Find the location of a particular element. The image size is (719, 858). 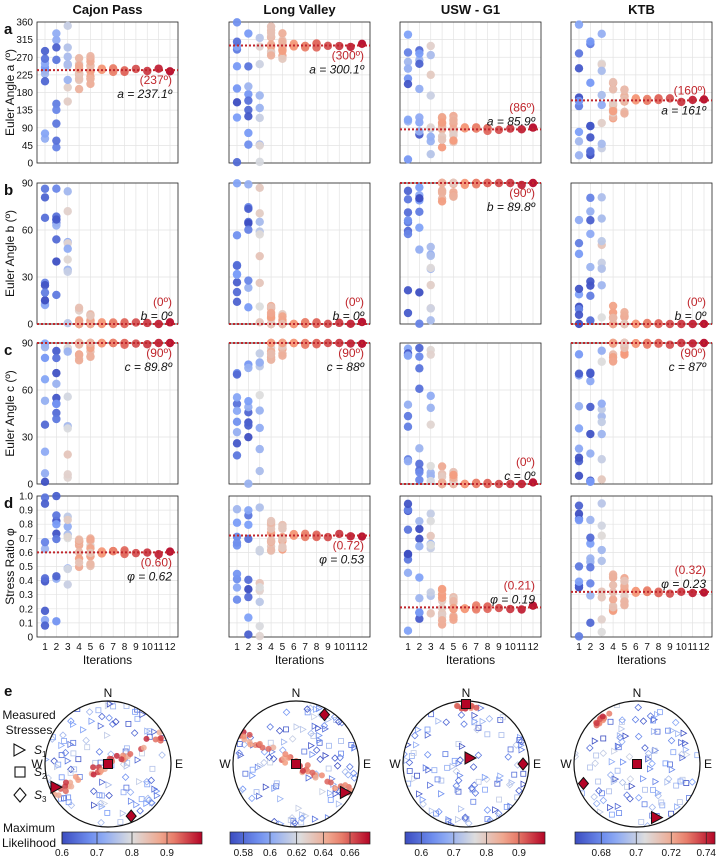

legend-s2-icon is located at coordinates (20, 772).